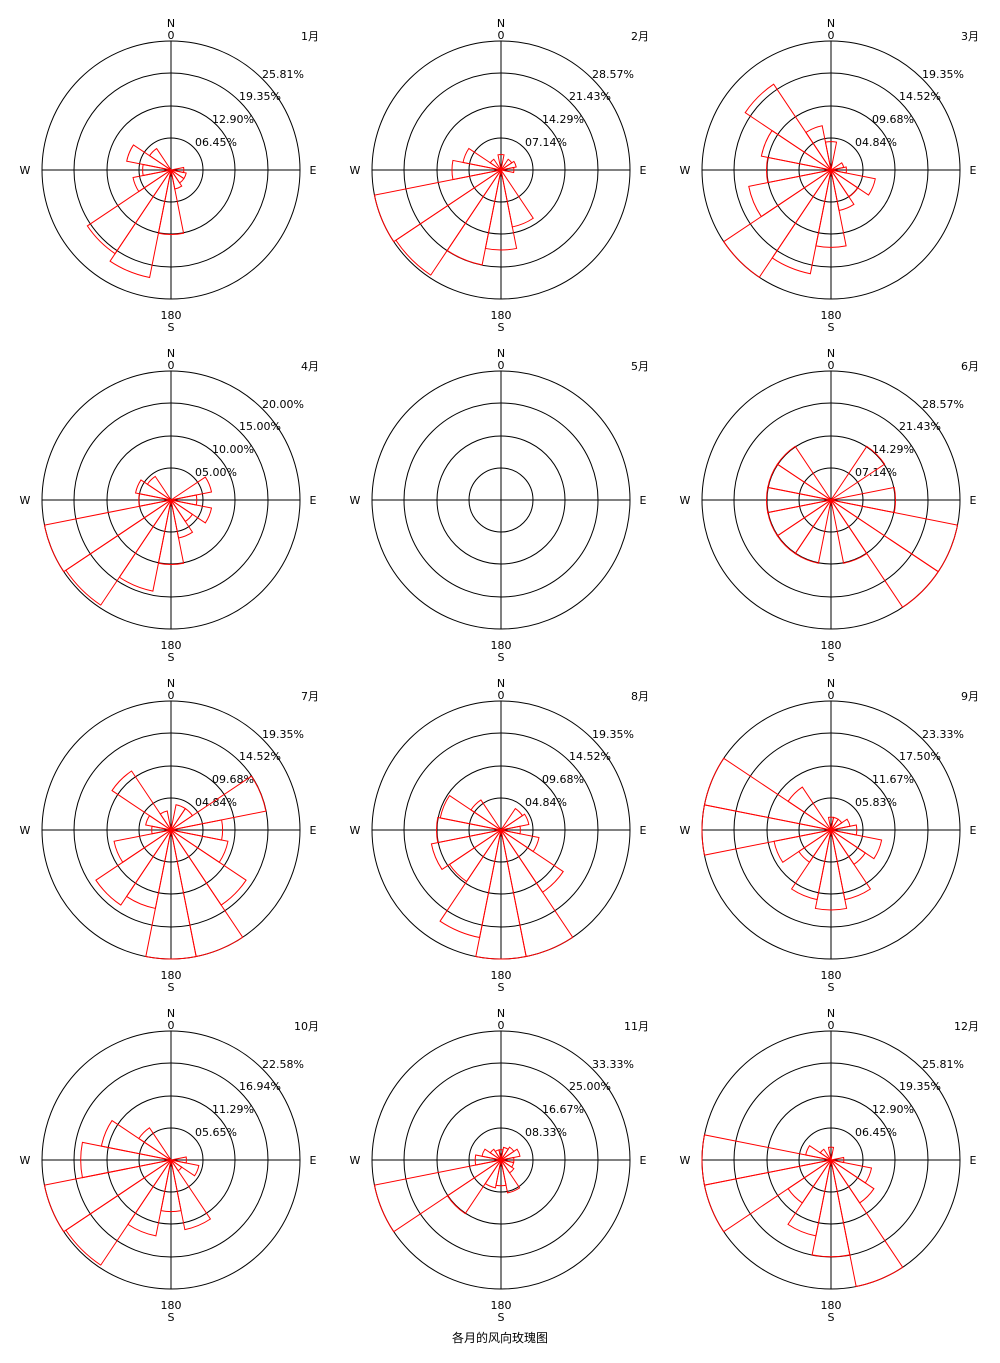  Describe the element at coordinates (636, 1026) in the screenshot. I see `month-label: 11月` at that location.